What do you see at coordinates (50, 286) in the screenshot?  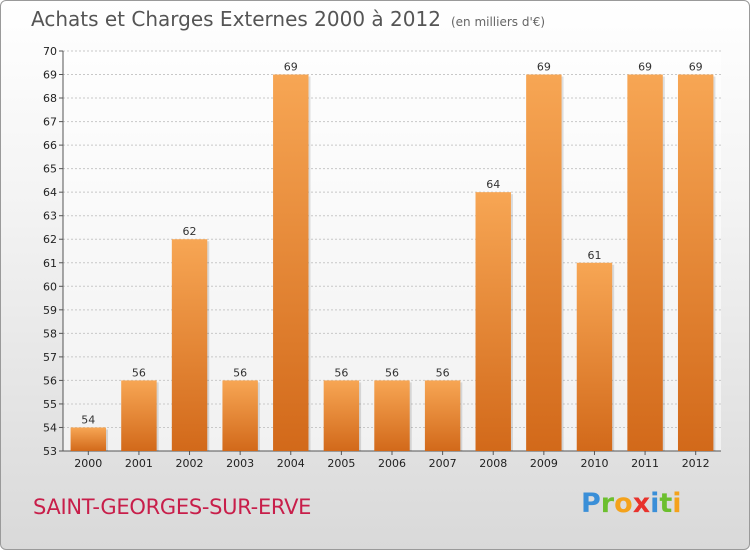 I see `y-tick-label: 60` at bounding box center [50, 286].